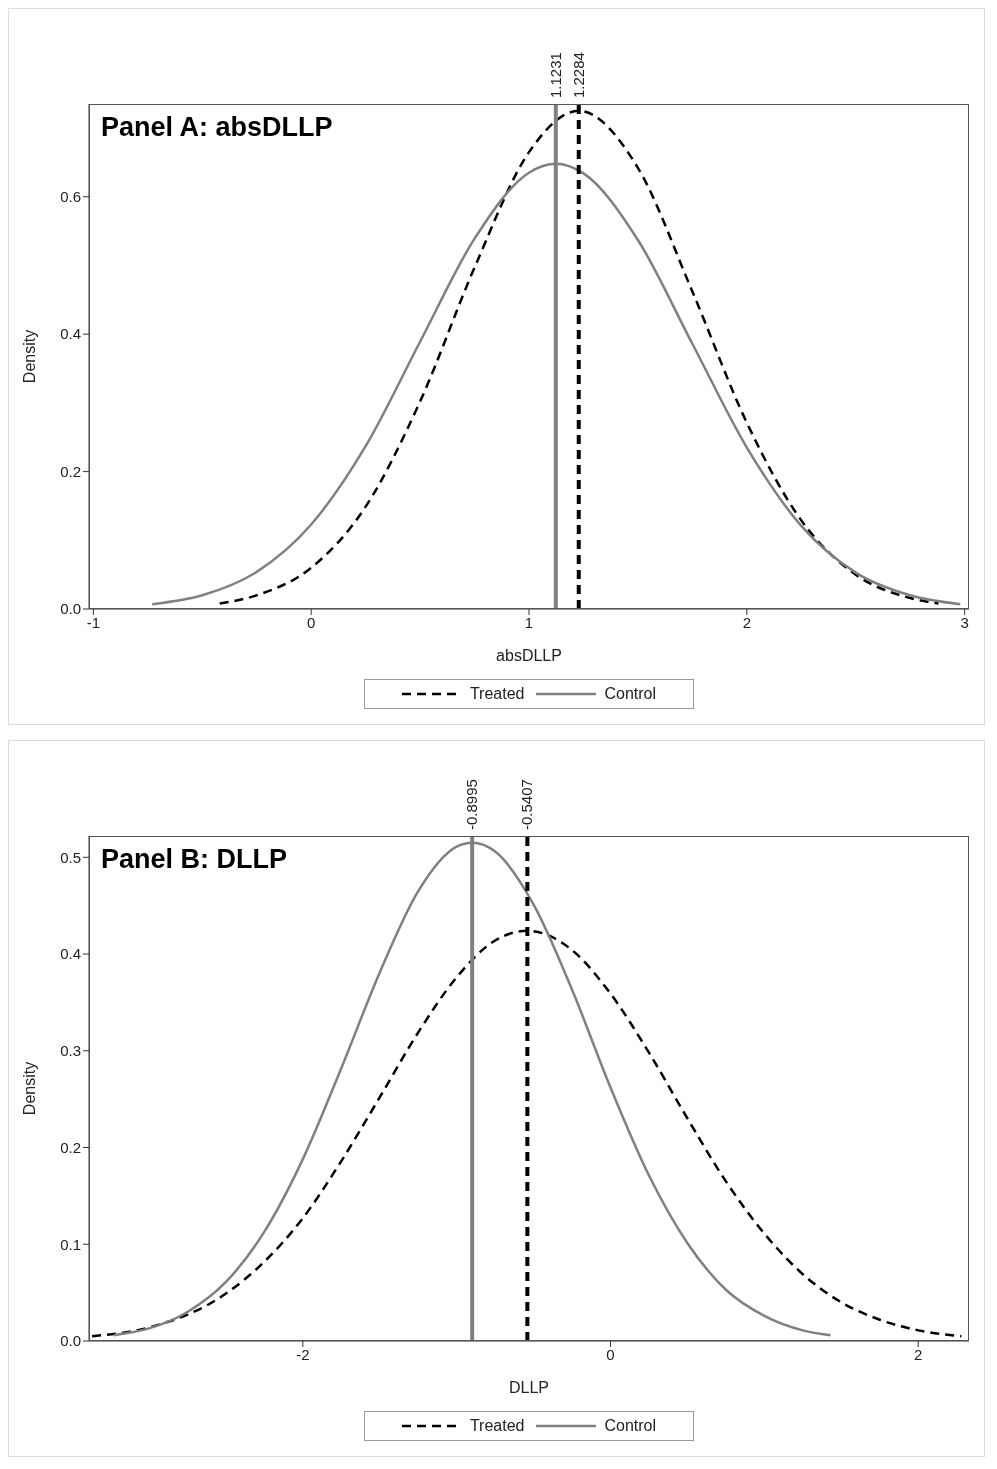  Describe the element at coordinates (93, 622) in the screenshot. I see `x-tick-label: -1` at that location.